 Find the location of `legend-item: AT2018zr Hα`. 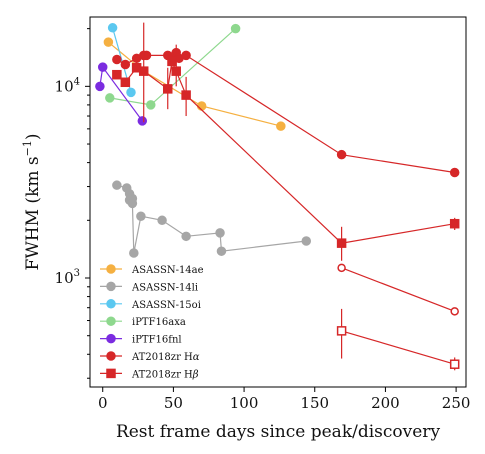

legend-item: AT2018zr Hα is located at coordinates (150, 357).